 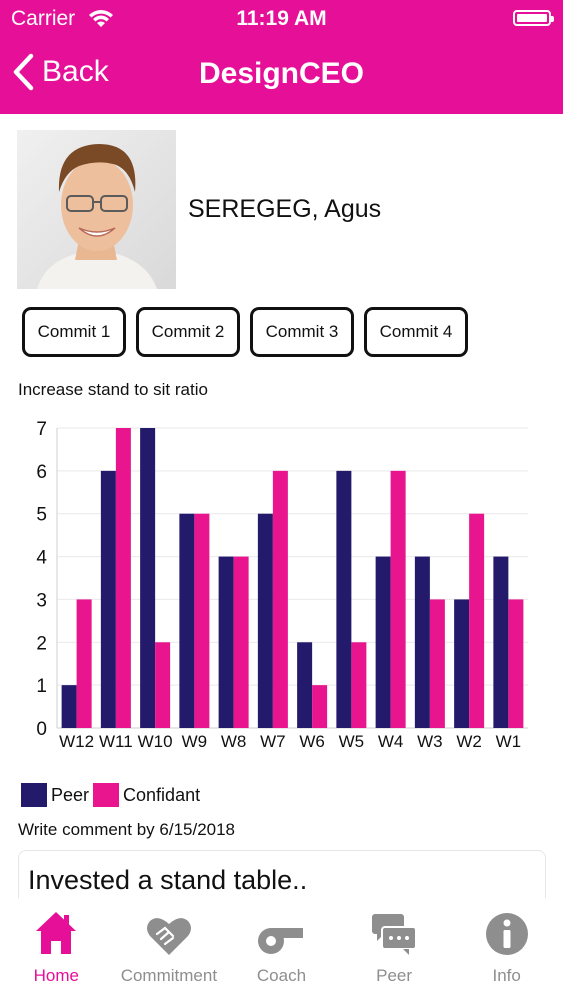 I want to click on comment-label: Write comment by 6/15/2018, so click(x=127, y=829).